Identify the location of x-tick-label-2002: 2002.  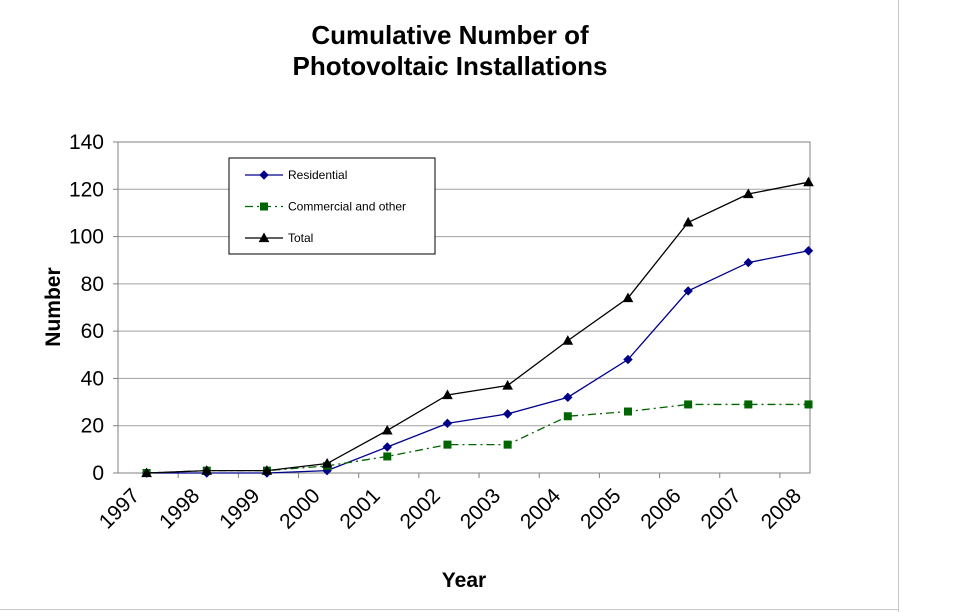
(420, 508).